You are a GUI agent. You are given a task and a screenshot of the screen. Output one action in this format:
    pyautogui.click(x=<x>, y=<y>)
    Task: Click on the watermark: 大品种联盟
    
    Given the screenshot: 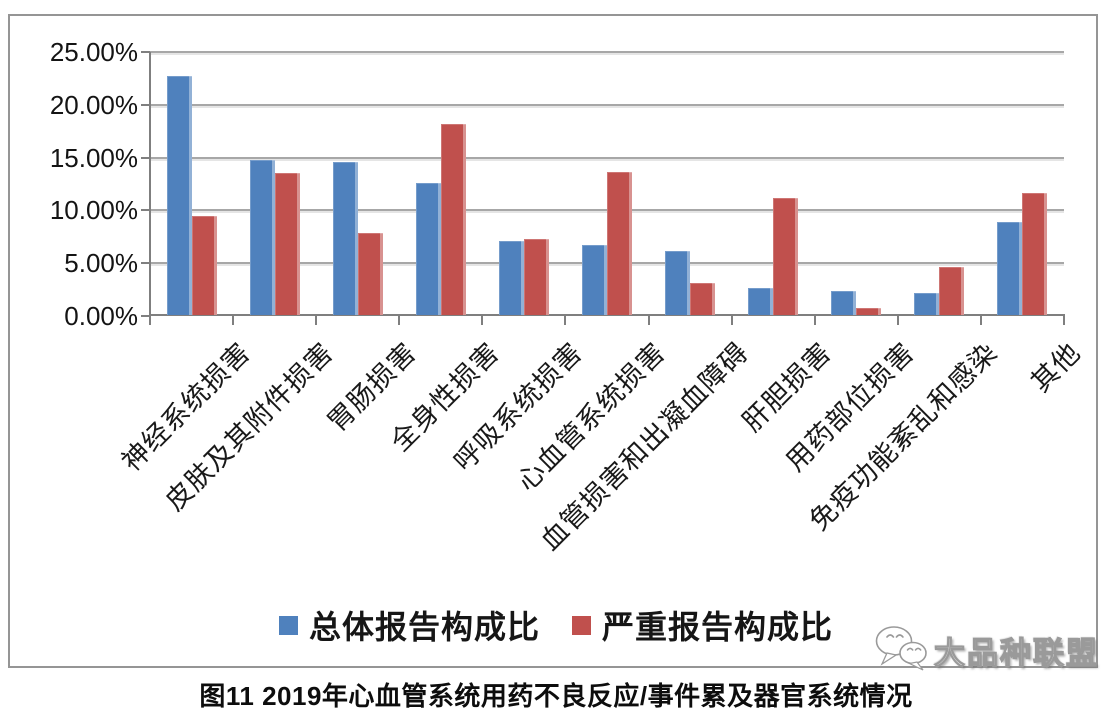 What is the action you would take?
    pyautogui.click(x=985, y=650)
    